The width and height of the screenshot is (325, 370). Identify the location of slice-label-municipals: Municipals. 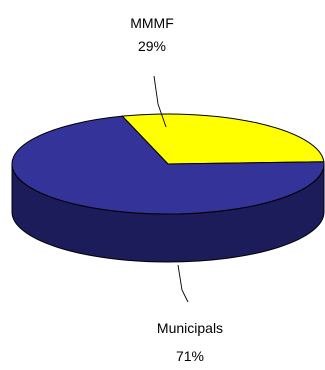
(190, 328).